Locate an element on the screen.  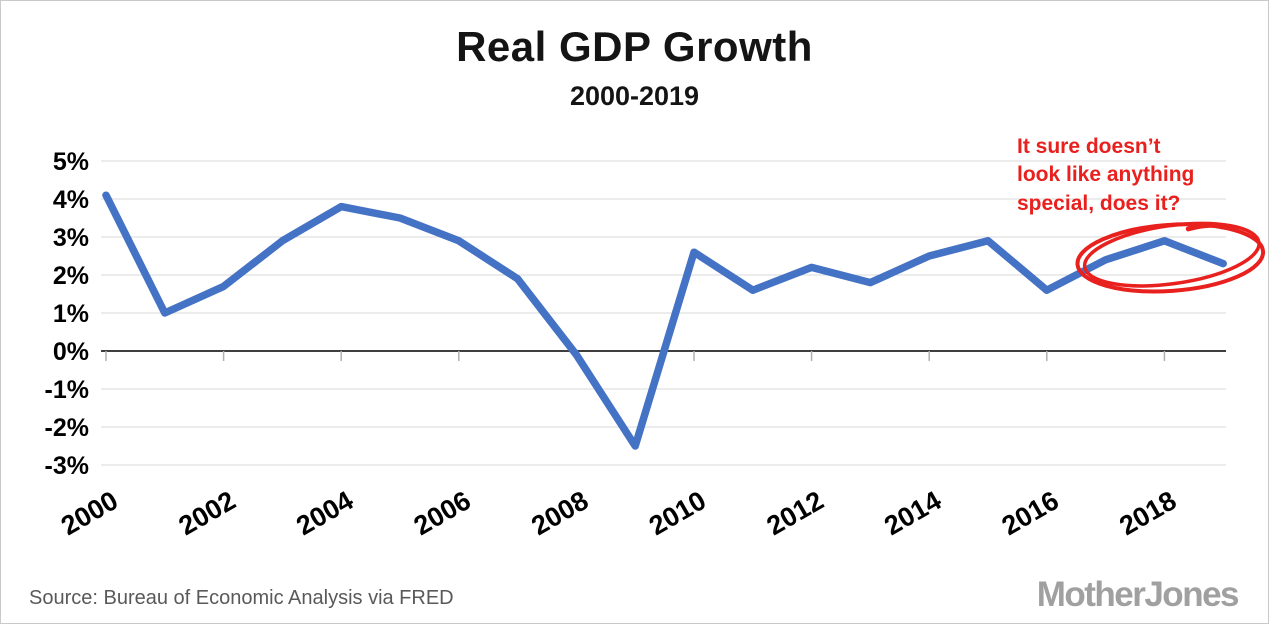
x-axis-label: 2004 is located at coordinates (324, 513).